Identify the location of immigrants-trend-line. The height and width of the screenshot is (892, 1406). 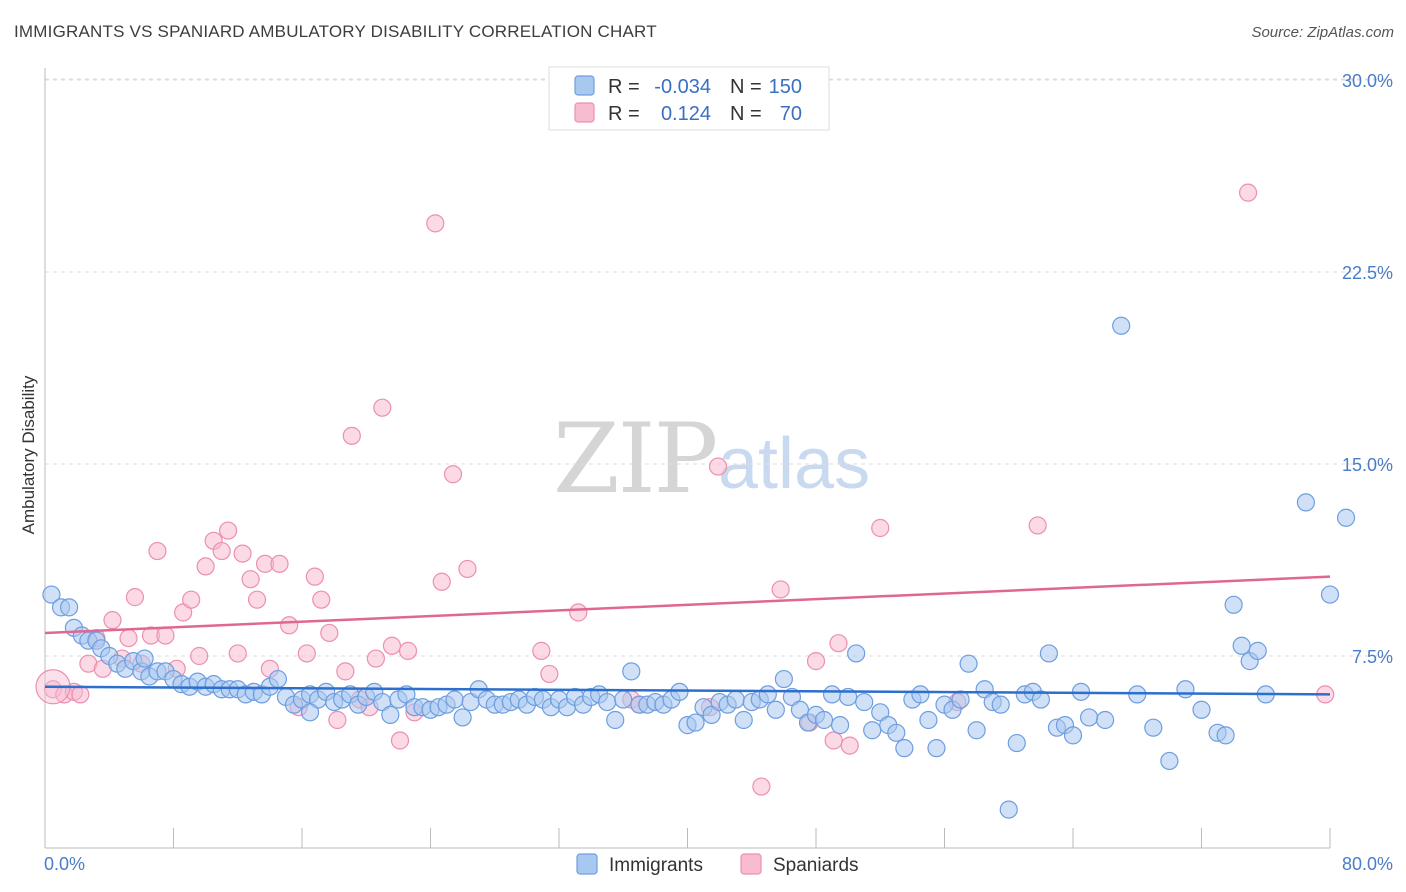
(687, 690).